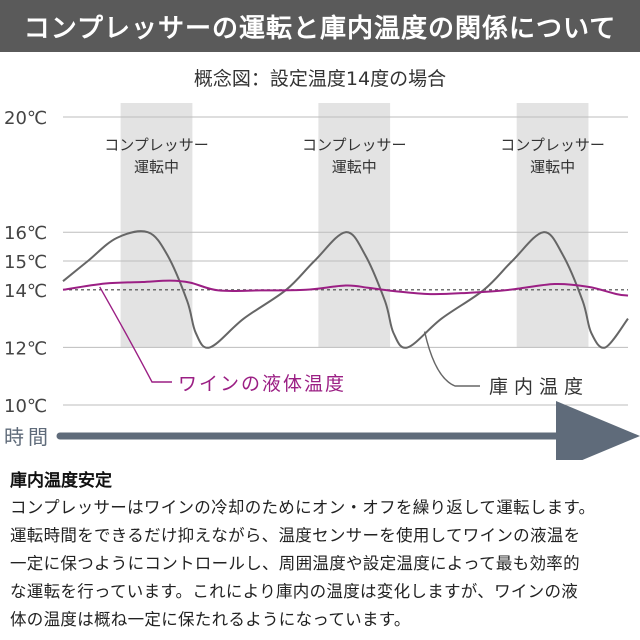  What do you see at coordinates (451, 359) in the screenshot?
I see `chamber-annotation-leader` at bounding box center [451, 359].